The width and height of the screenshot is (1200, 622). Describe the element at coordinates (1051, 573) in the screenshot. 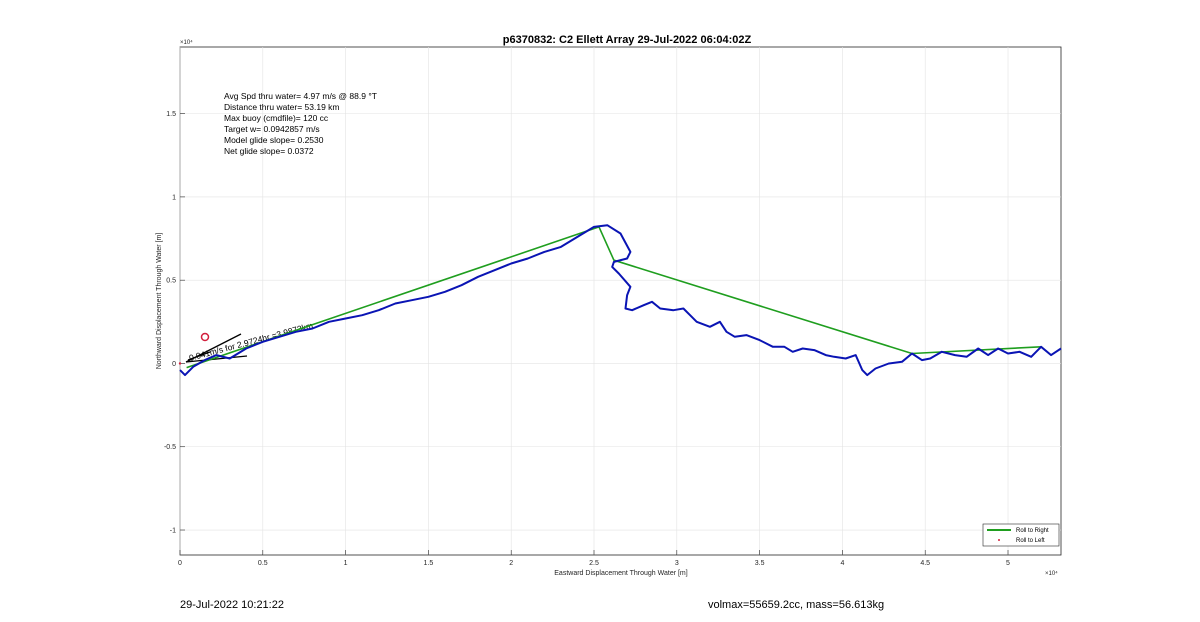

I see `x-exponent: ×10⁴` at that location.